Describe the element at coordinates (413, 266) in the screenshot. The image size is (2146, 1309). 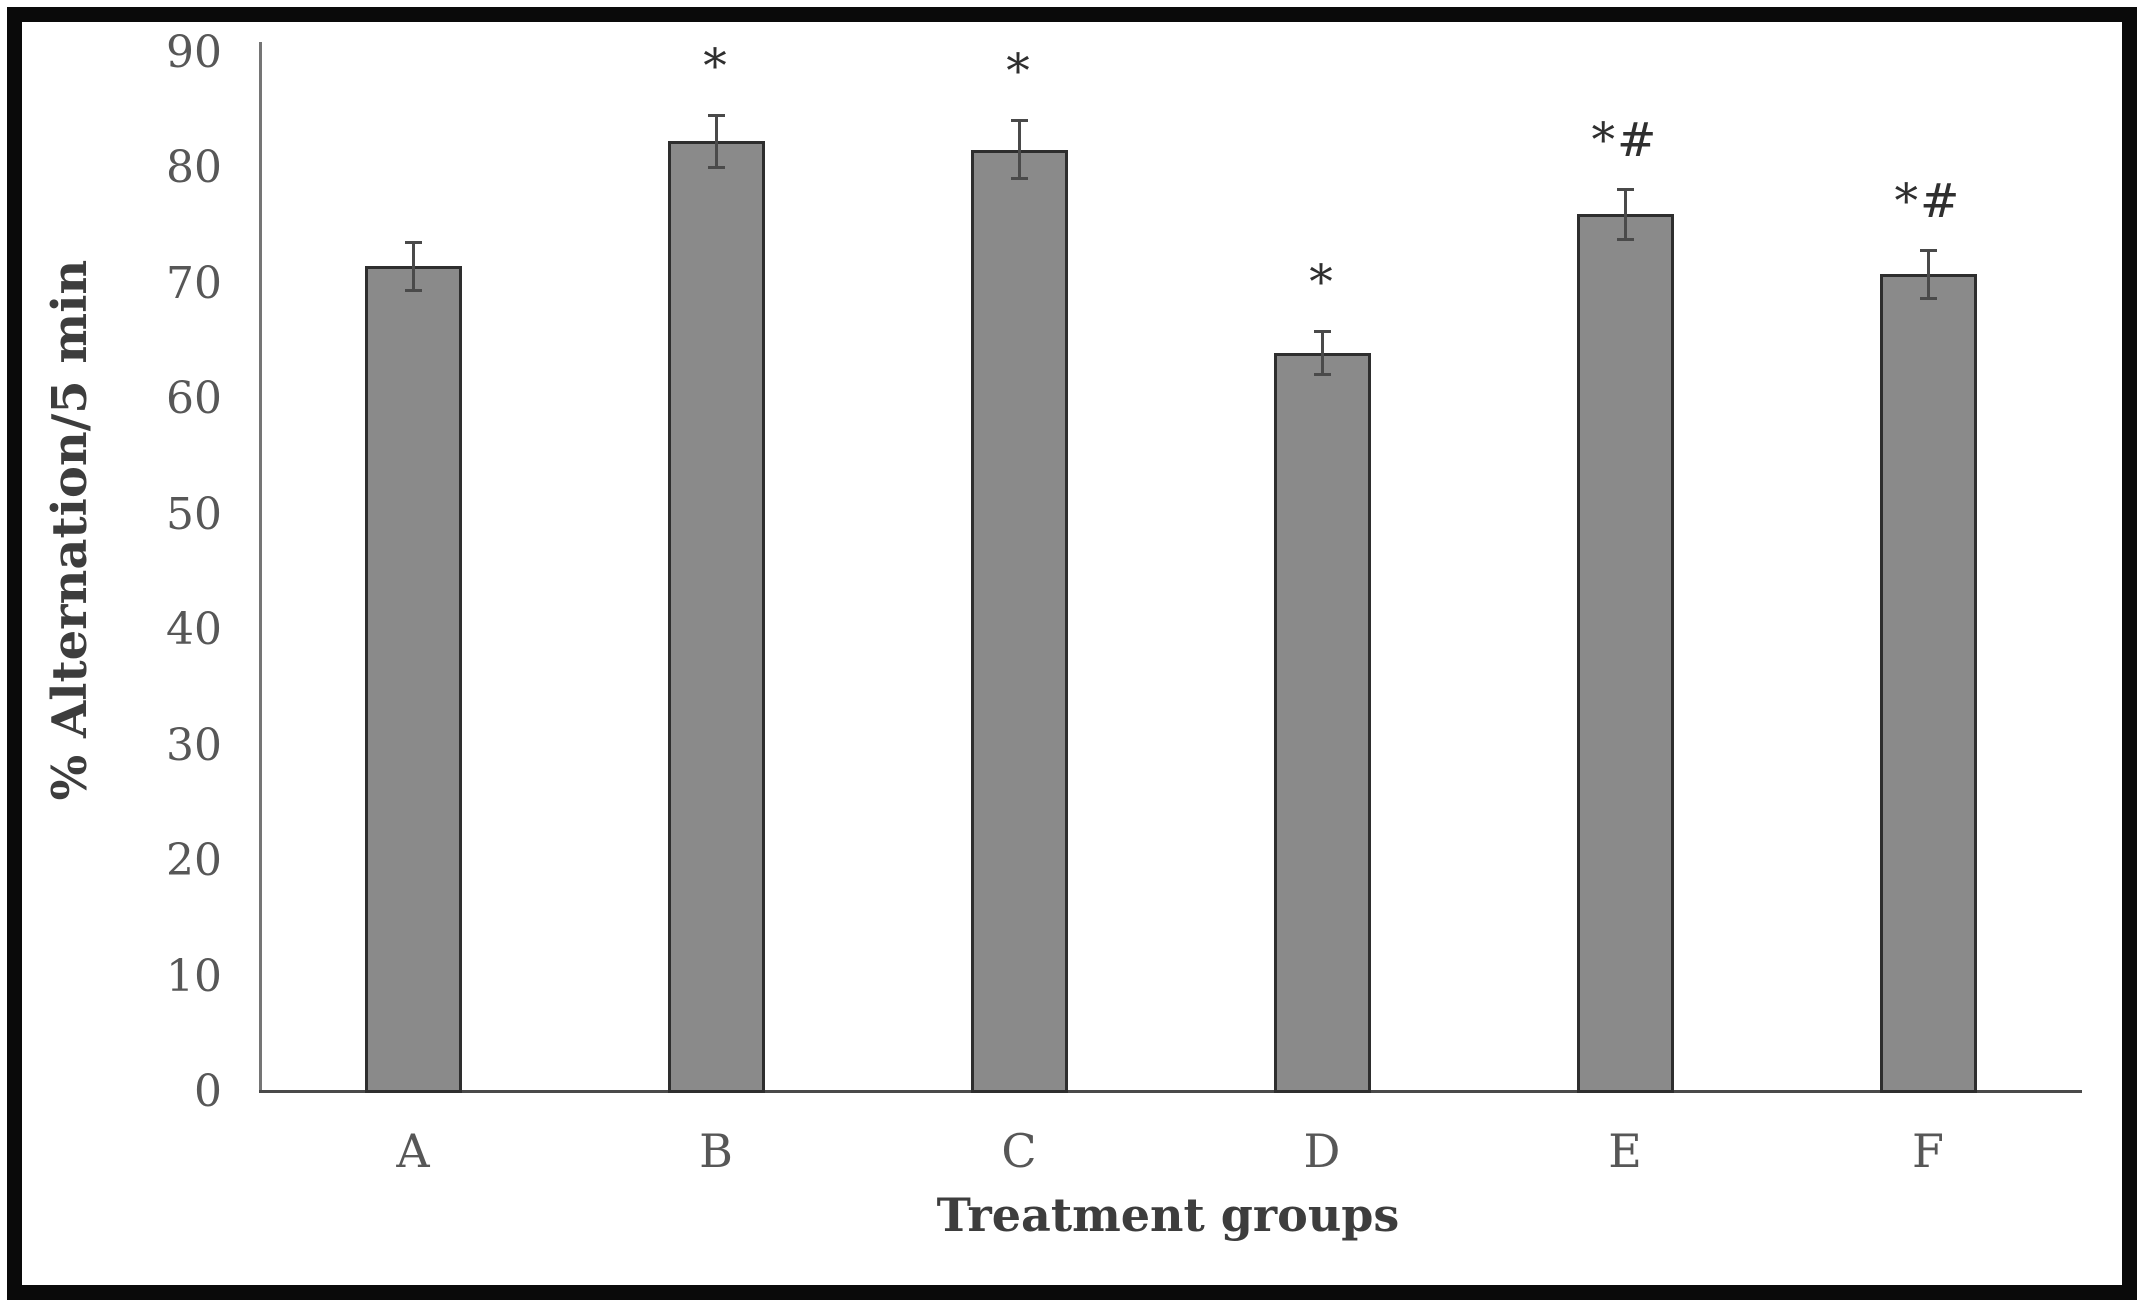
I see `error-bar-A` at that location.